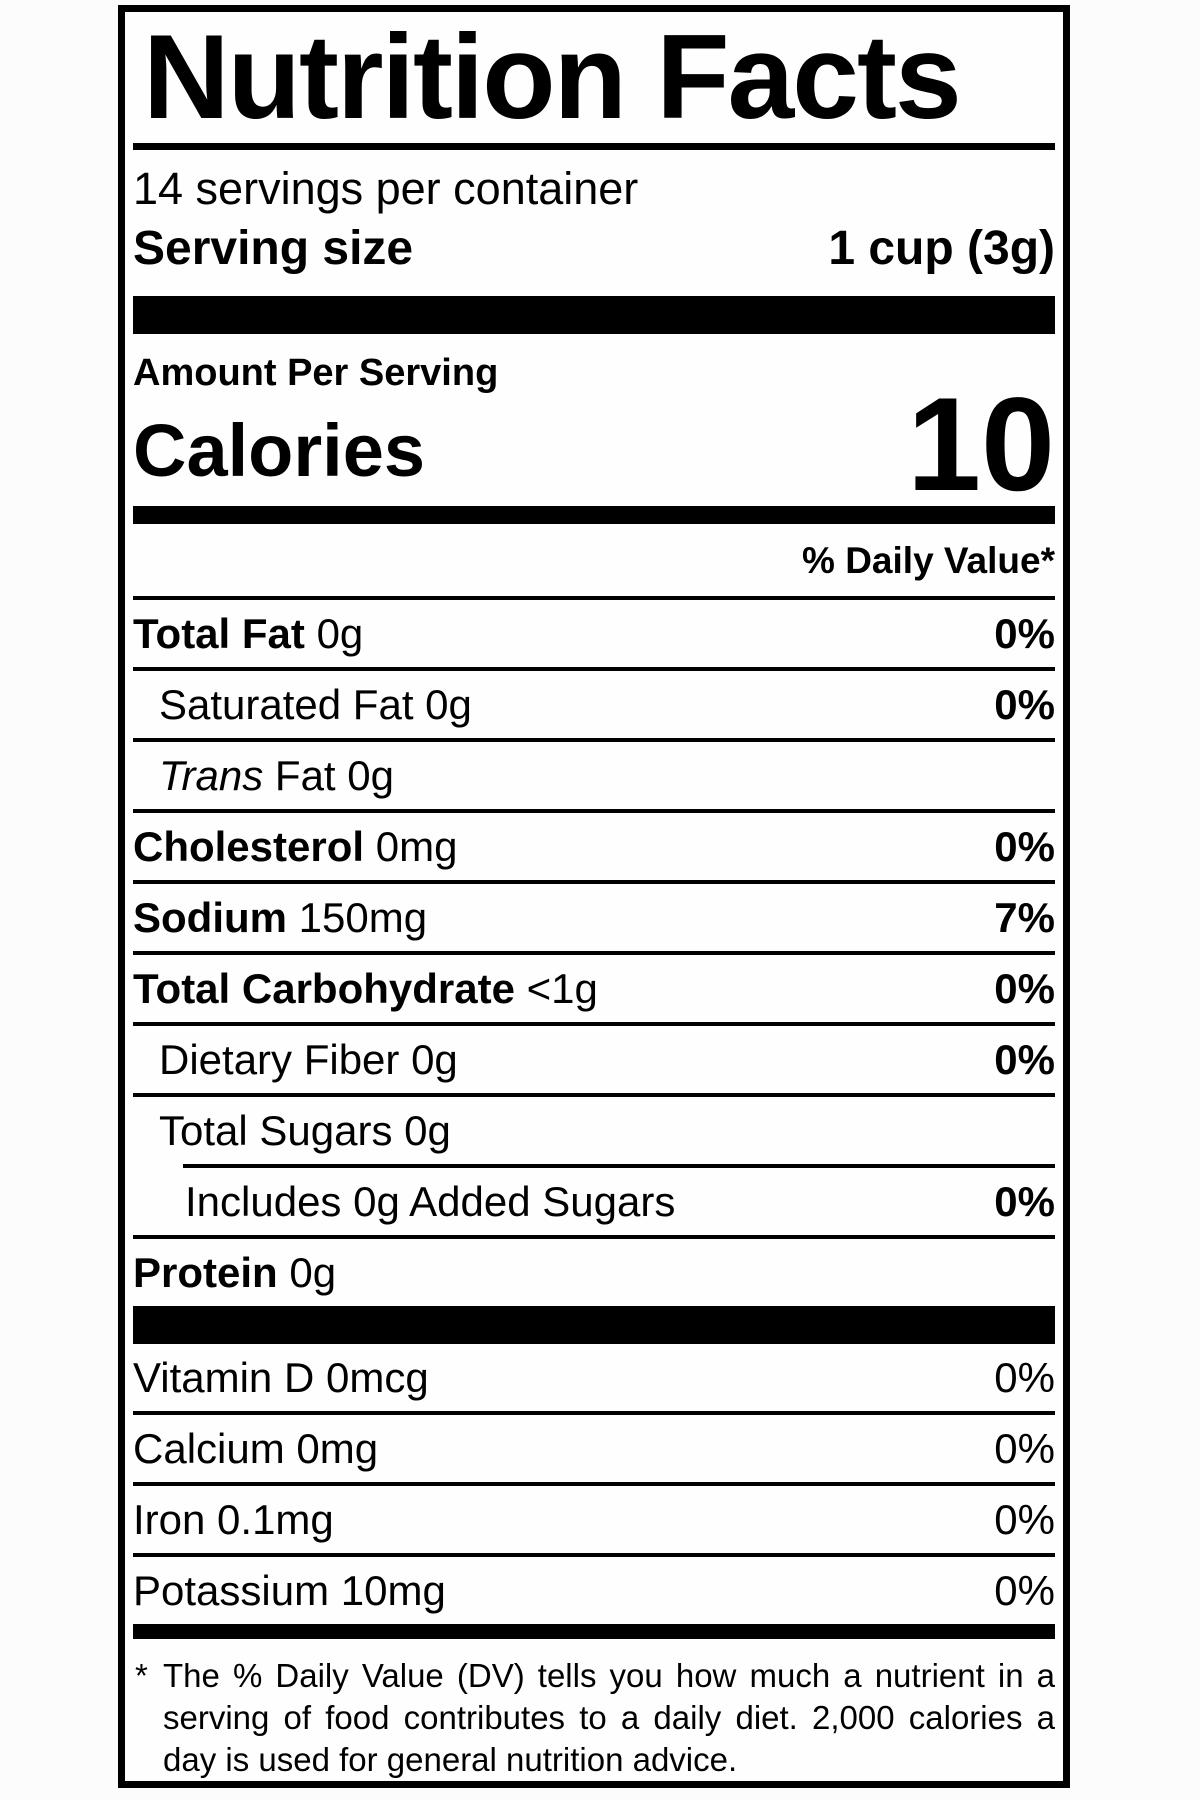 This screenshot has width=1200, height=1800. Describe the element at coordinates (594, 1590) in the screenshot. I see `vitamin-row-potassium: Potassium 10mg 0%` at that location.